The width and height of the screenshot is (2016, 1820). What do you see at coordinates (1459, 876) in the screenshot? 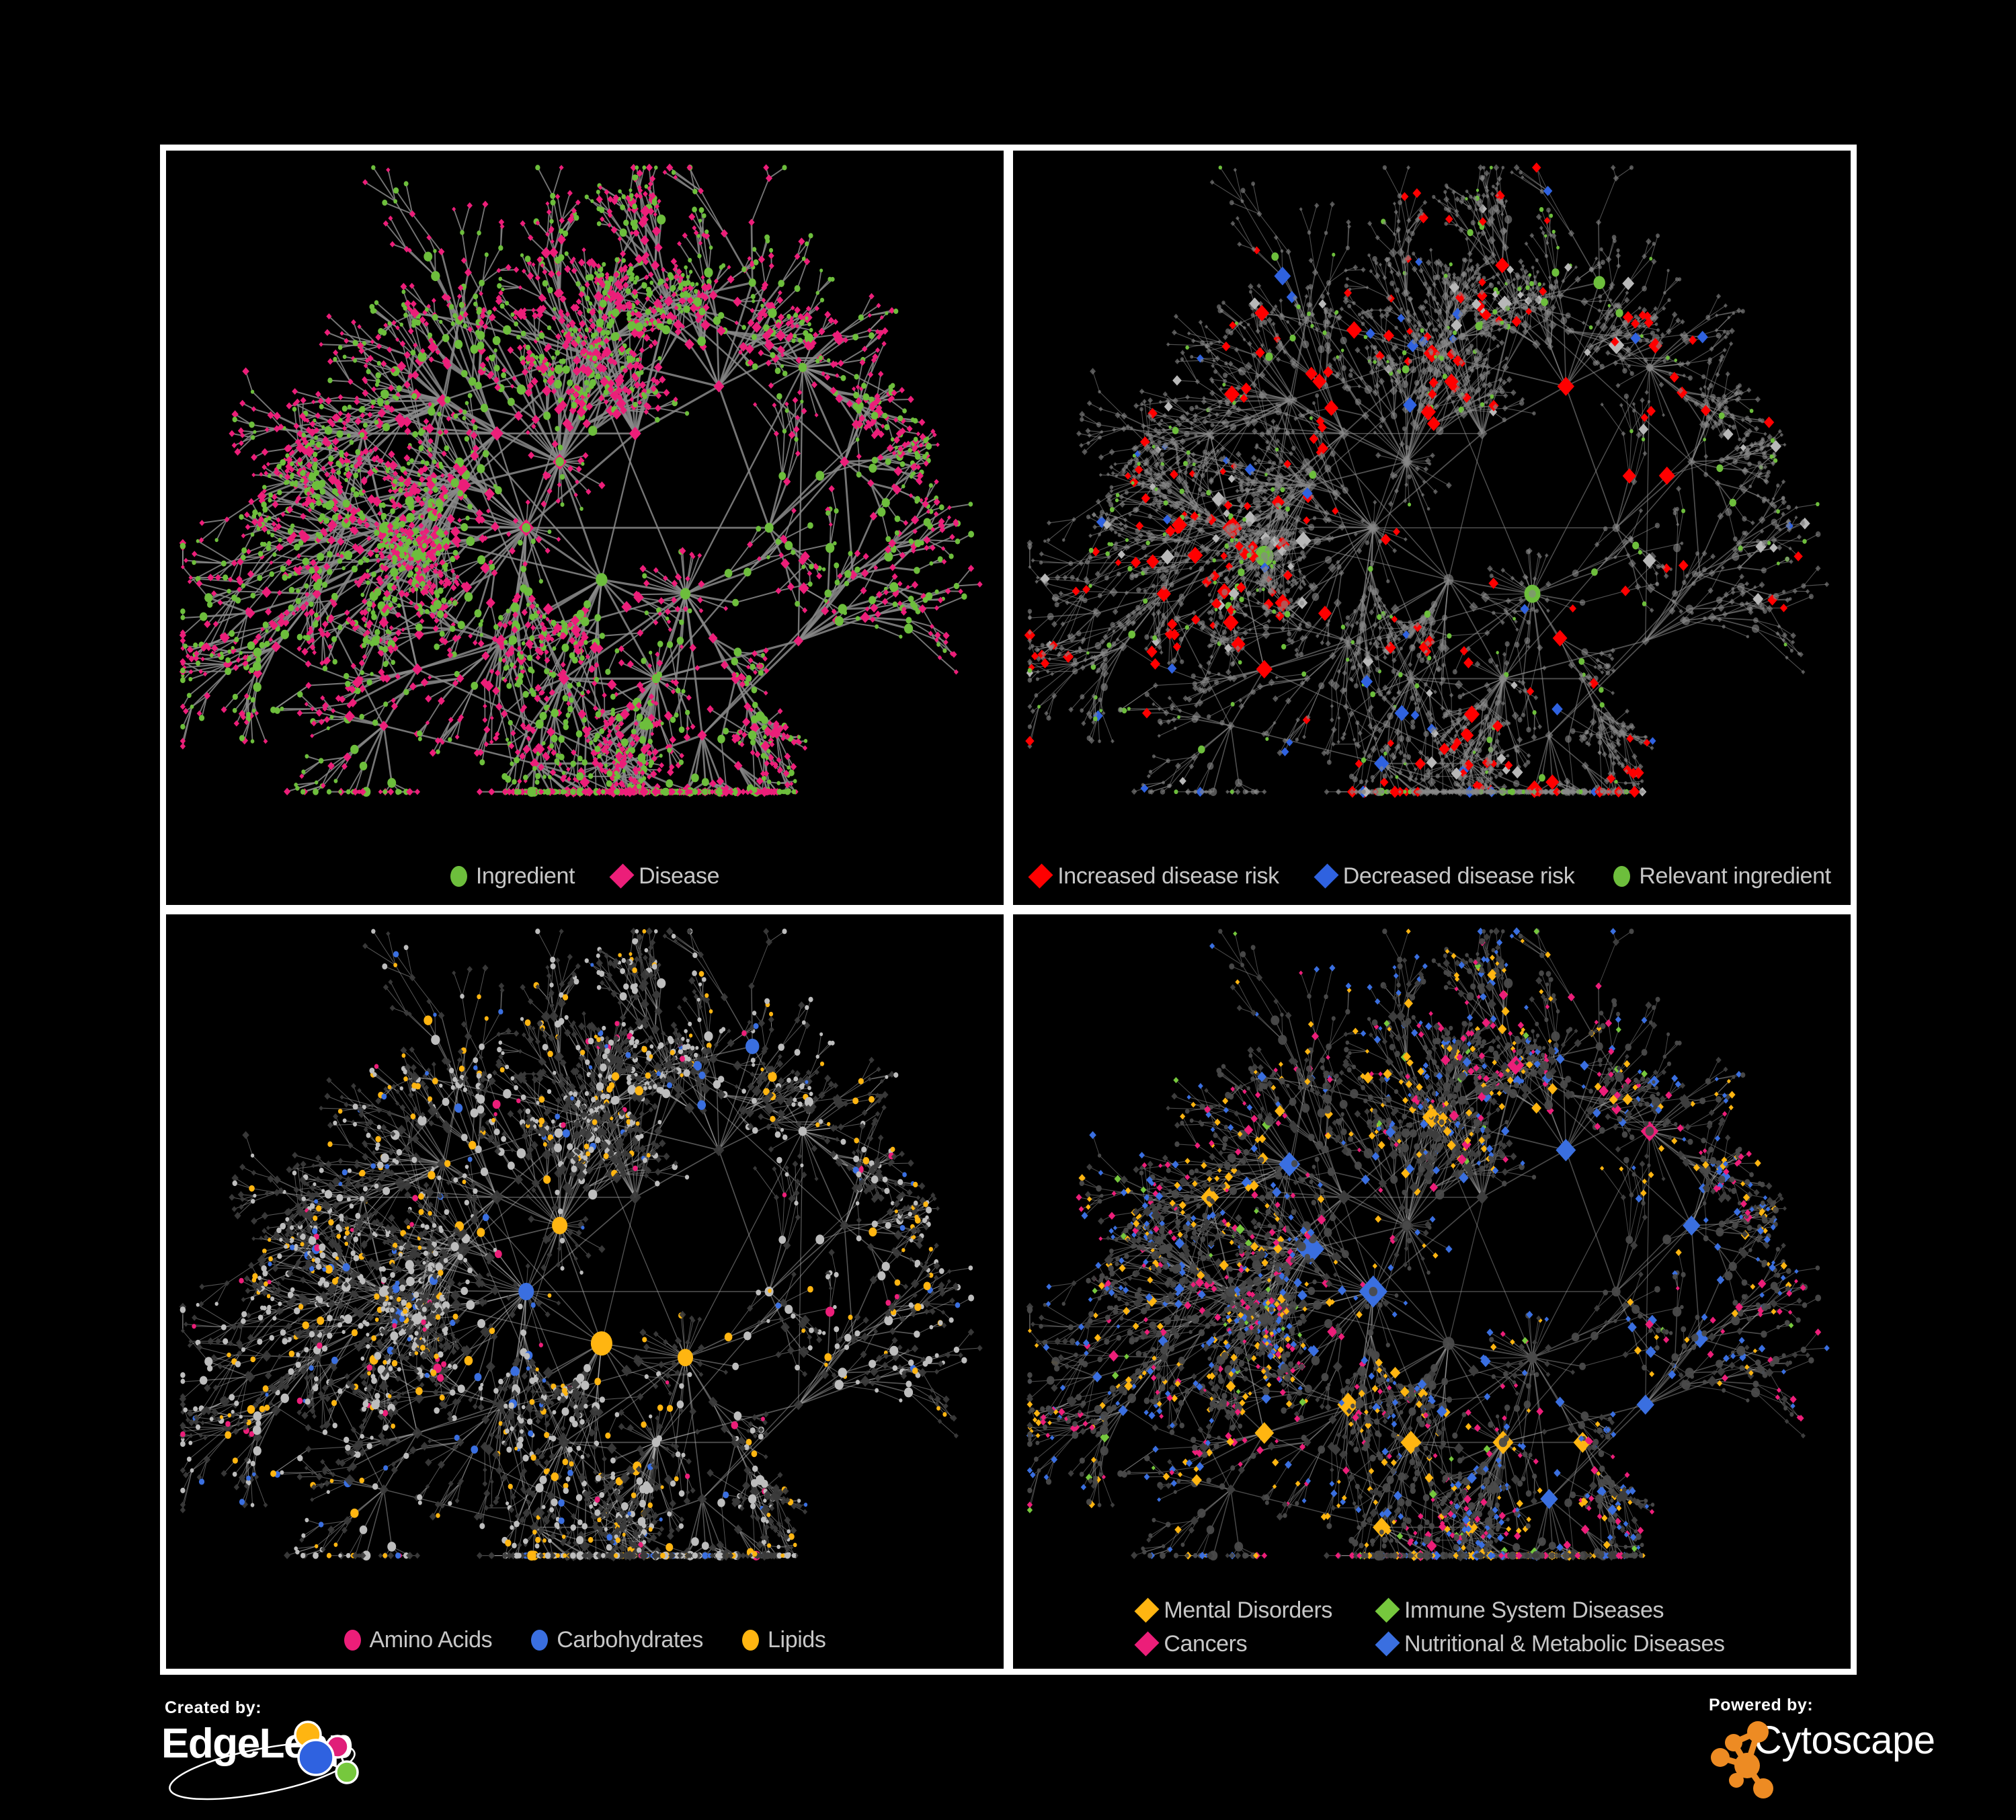
I see `legend-label-decreased-risk: Decreased disease risk` at bounding box center [1459, 876].